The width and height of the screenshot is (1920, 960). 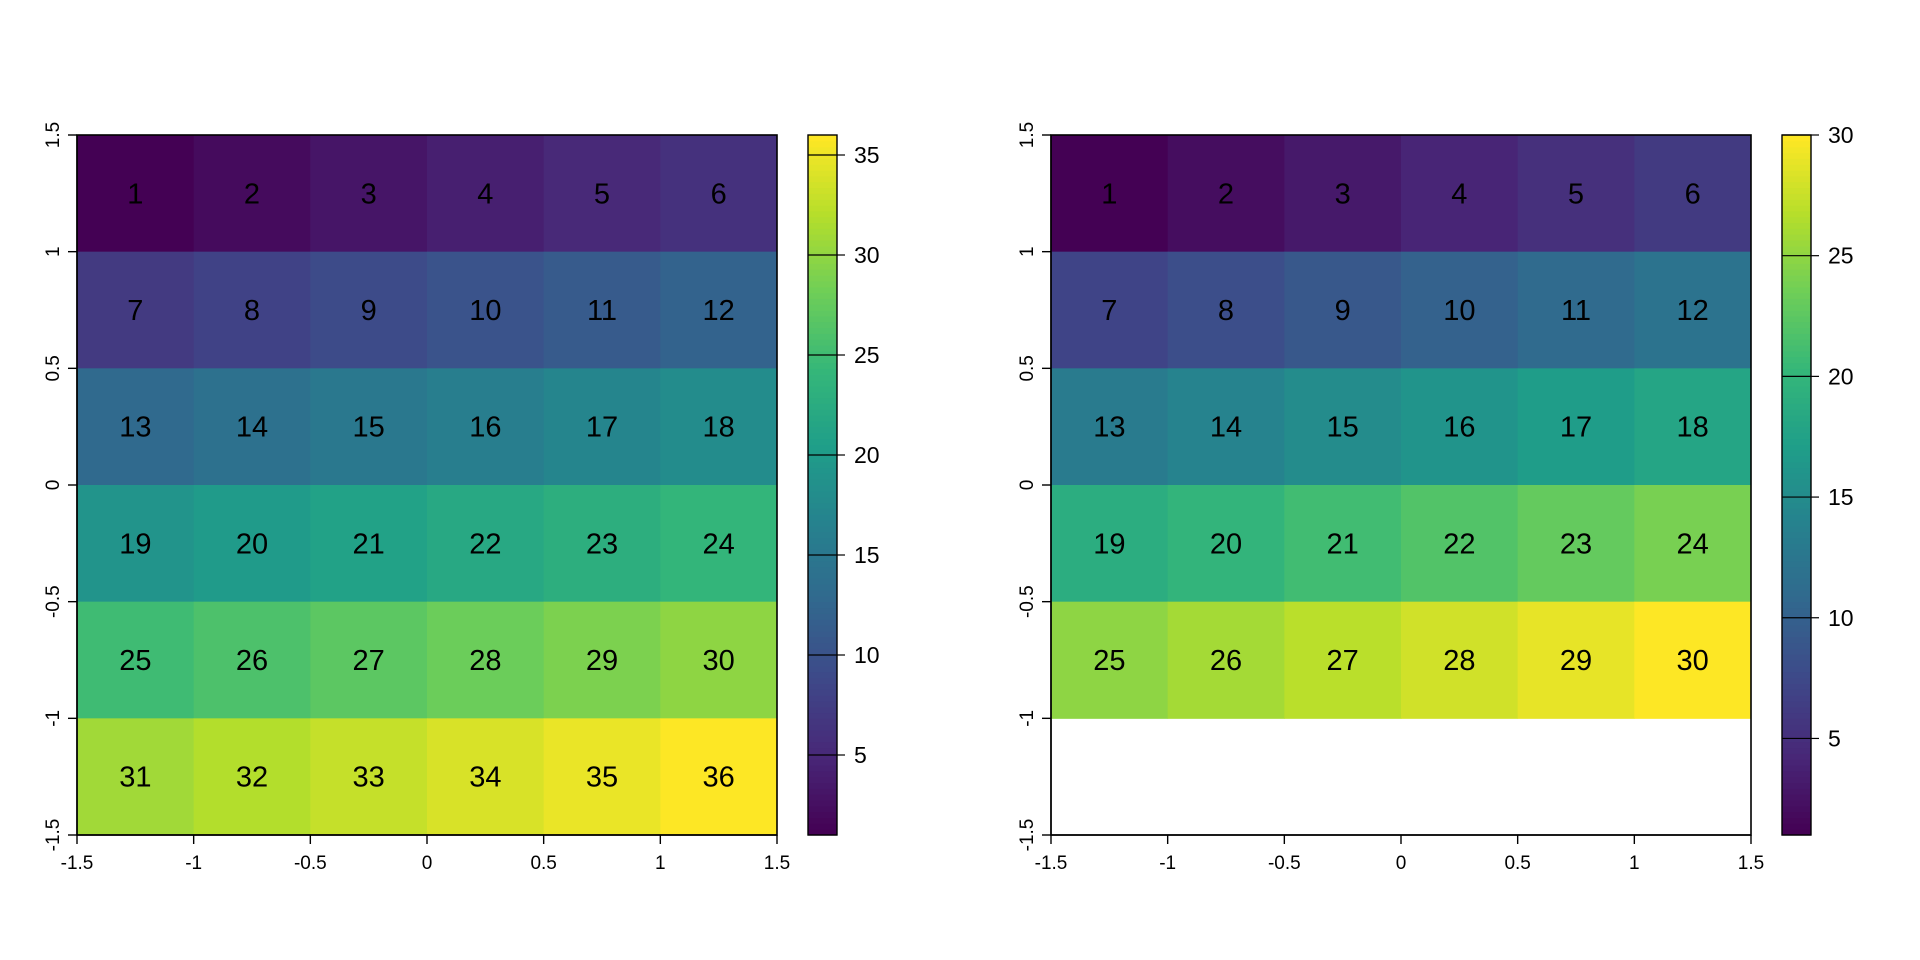 What do you see at coordinates (1817, 479) in the screenshot?
I see `colorbar: 5 10 15 20 25 30` at bounding box center [1817, 479].